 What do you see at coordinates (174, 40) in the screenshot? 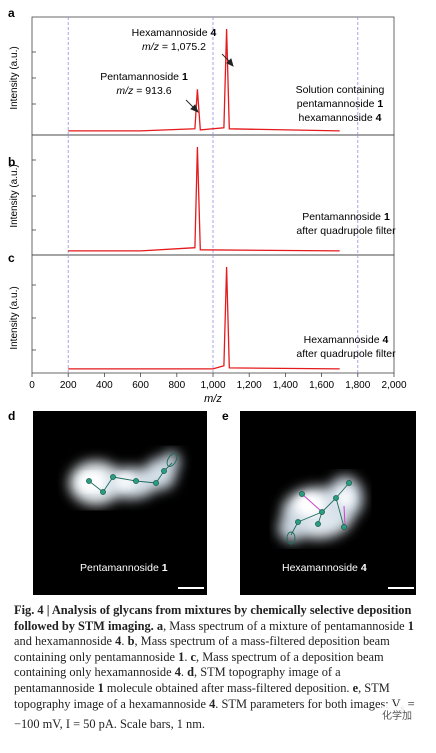
I see `annotation-hexamannoside: Hexamannoside 4 m/z = 1,075.2` at bounding box center [174, 40].